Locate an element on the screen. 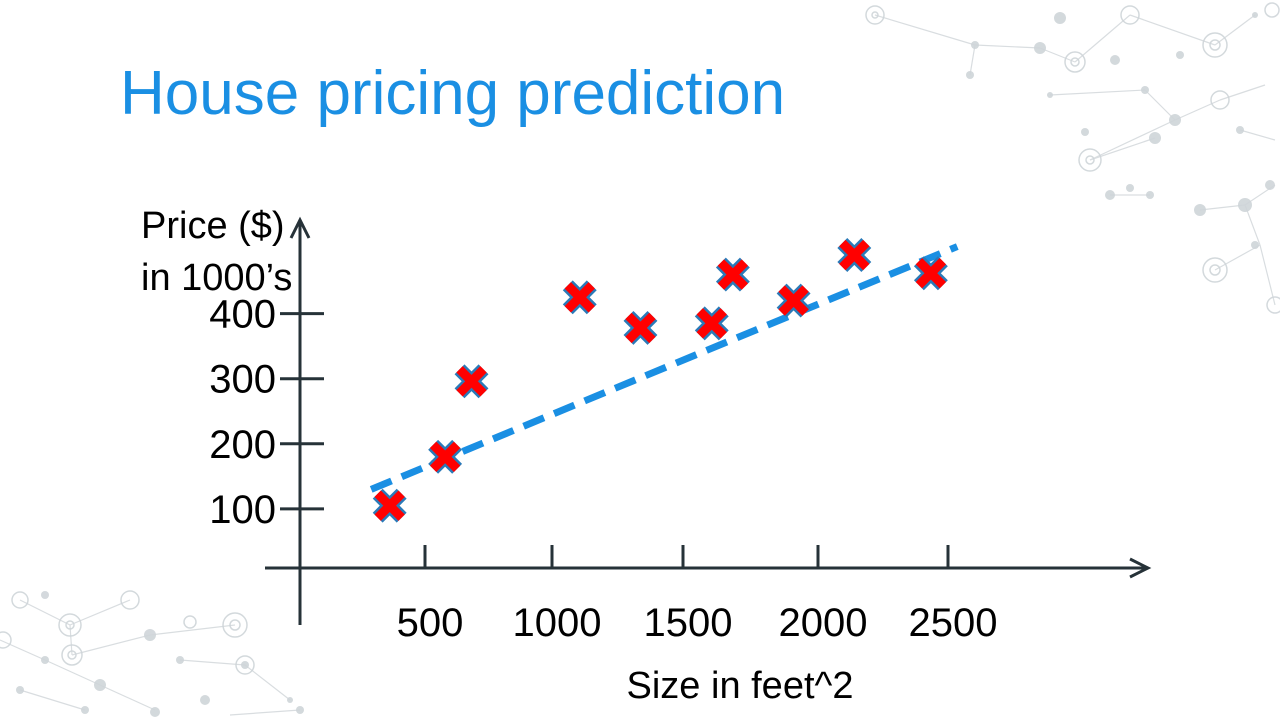 The width and height of the screenshot is (1280, 720). x-tick-label-2500: 2500 is located at coordinates (953, 623).